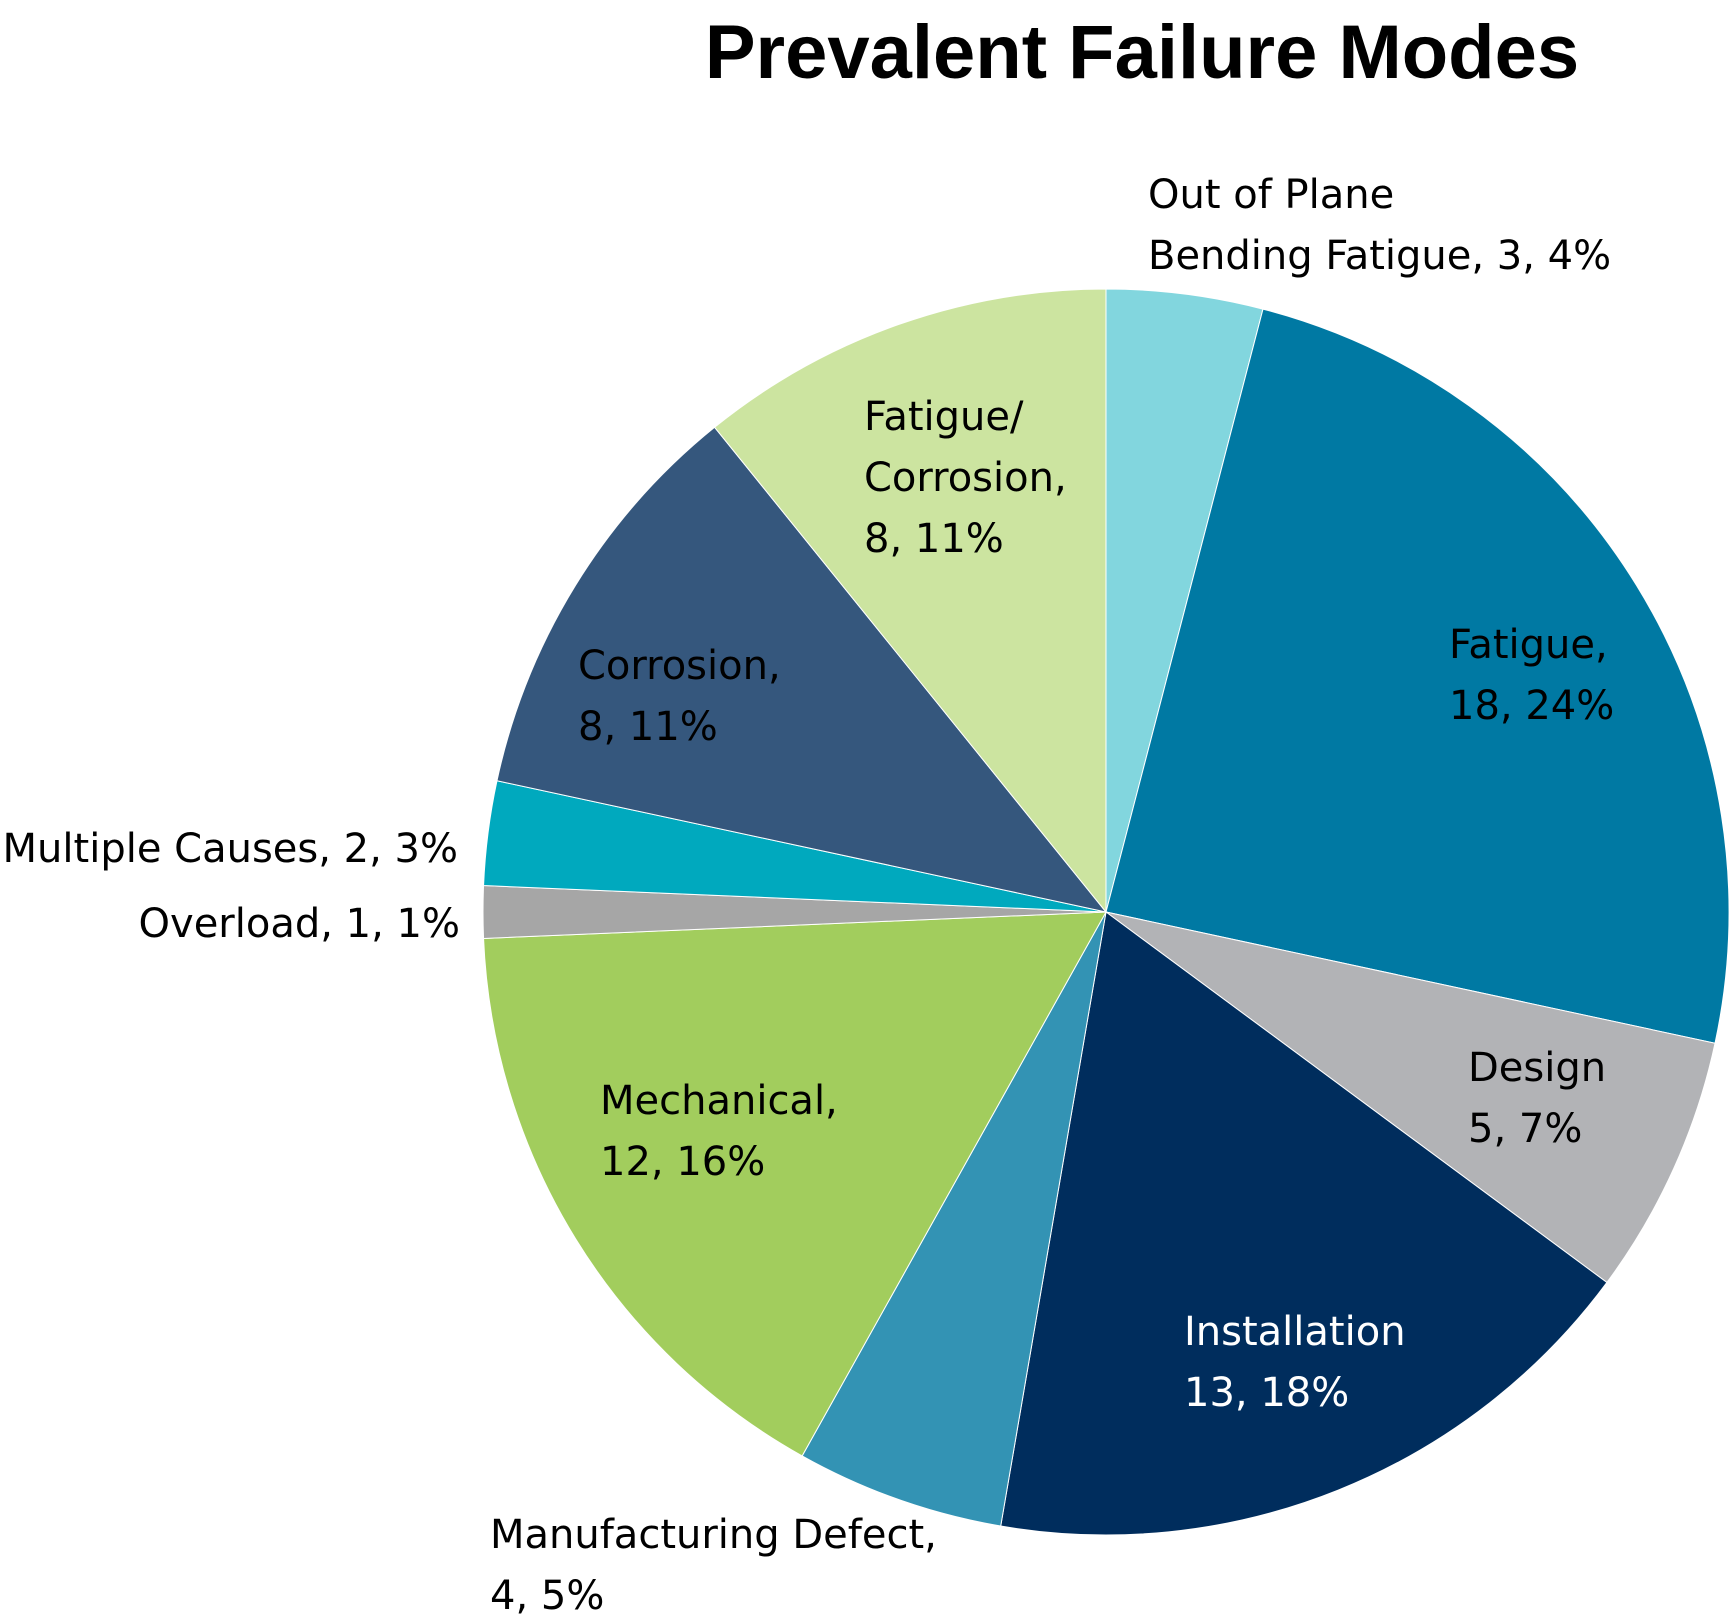 The image size is (1730, 1622). Describe the element at coordinates (1379, 225) in the screenshot. I see `slice-label-out-of-plane-bending-fatigue: Out of Plane Bending Fatigue, 3, 4%` at that location.